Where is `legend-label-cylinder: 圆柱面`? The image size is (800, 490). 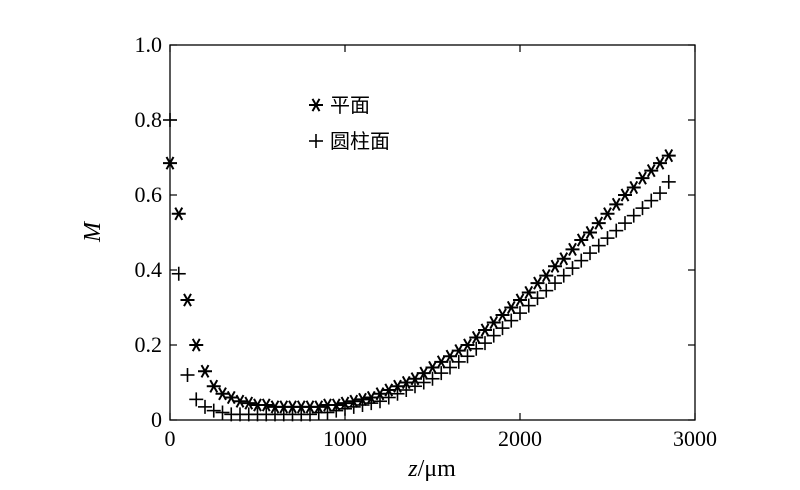
legend-label-cylinder: 圆柱面 is located at coordinates (360, 141).